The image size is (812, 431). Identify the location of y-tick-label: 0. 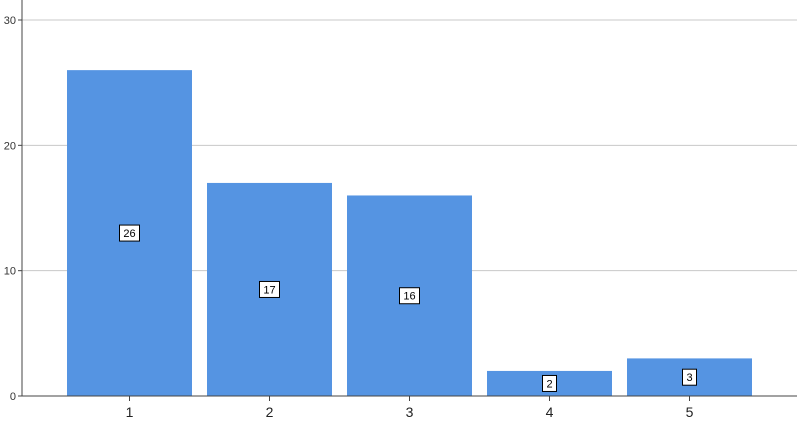
(13, 397).